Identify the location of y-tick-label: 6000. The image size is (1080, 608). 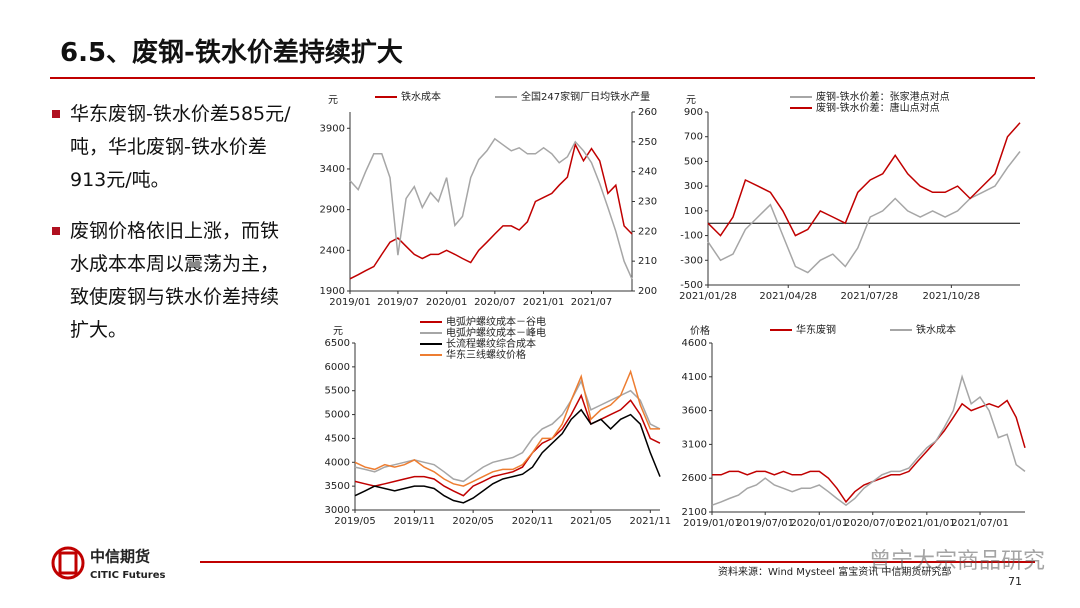
(337, 367).